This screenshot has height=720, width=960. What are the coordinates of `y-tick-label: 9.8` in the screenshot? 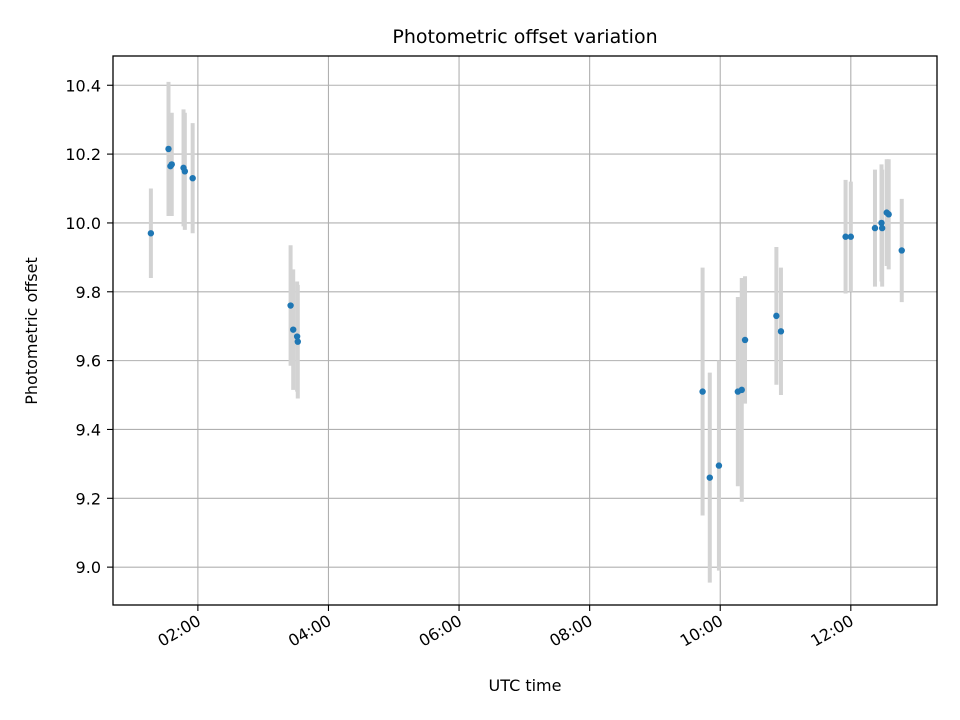 It's located at (88, 292).